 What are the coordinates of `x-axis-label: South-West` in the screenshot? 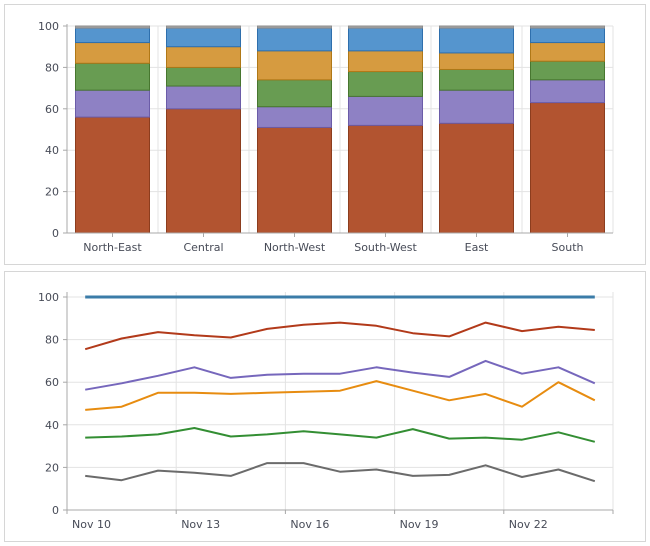 It's located at (385, 247).